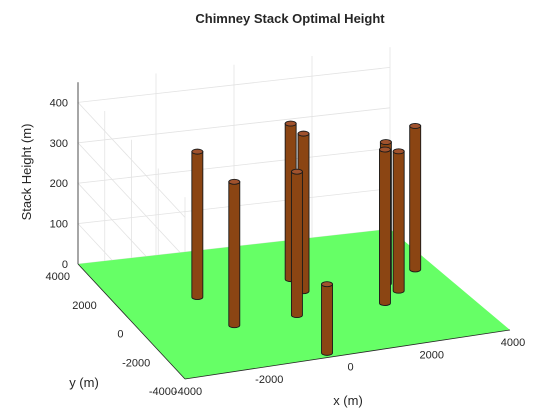 This screenshot has height=420, width=560. I want to click on y-tick-label-3: 2000, so click(84, 306).